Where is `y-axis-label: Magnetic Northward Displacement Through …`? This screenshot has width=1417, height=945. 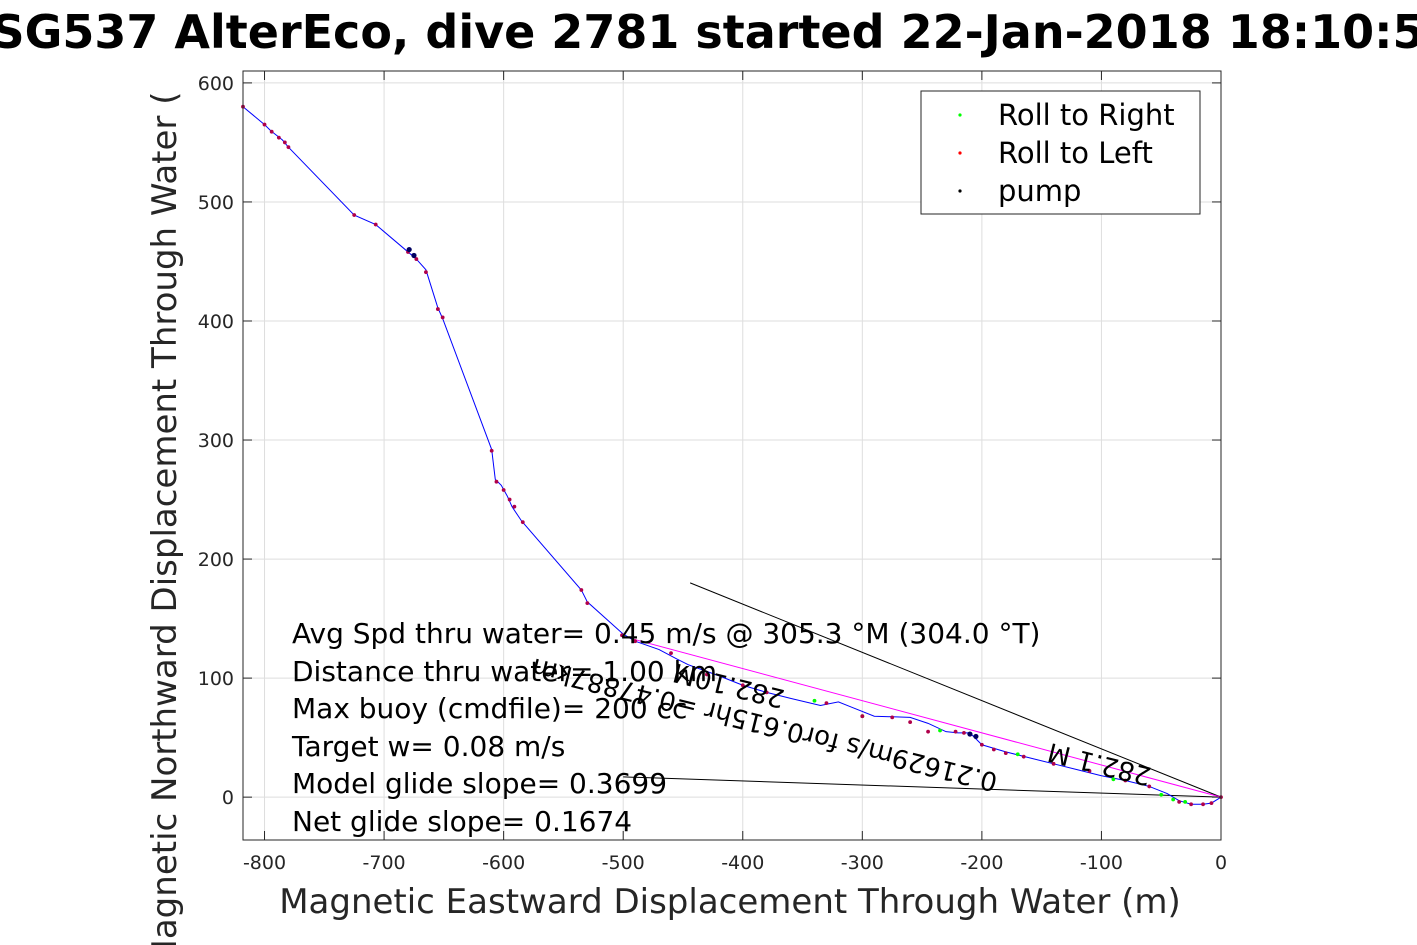
y-axis-label: Magnetic Northward Displacement Through … is located at coordinates (165, 518).